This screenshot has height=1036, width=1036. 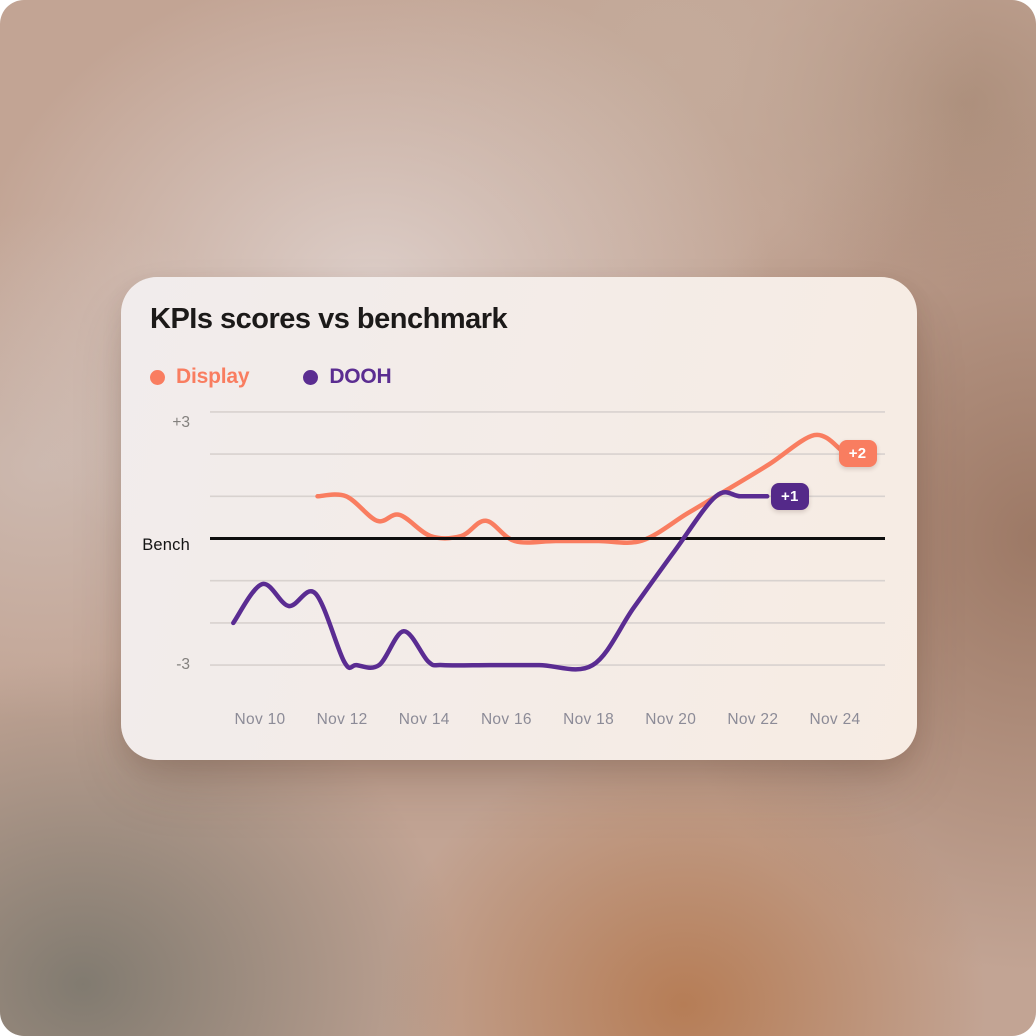 I want to click on x-tick-label: Nov 24, so click(x=835, y=719).